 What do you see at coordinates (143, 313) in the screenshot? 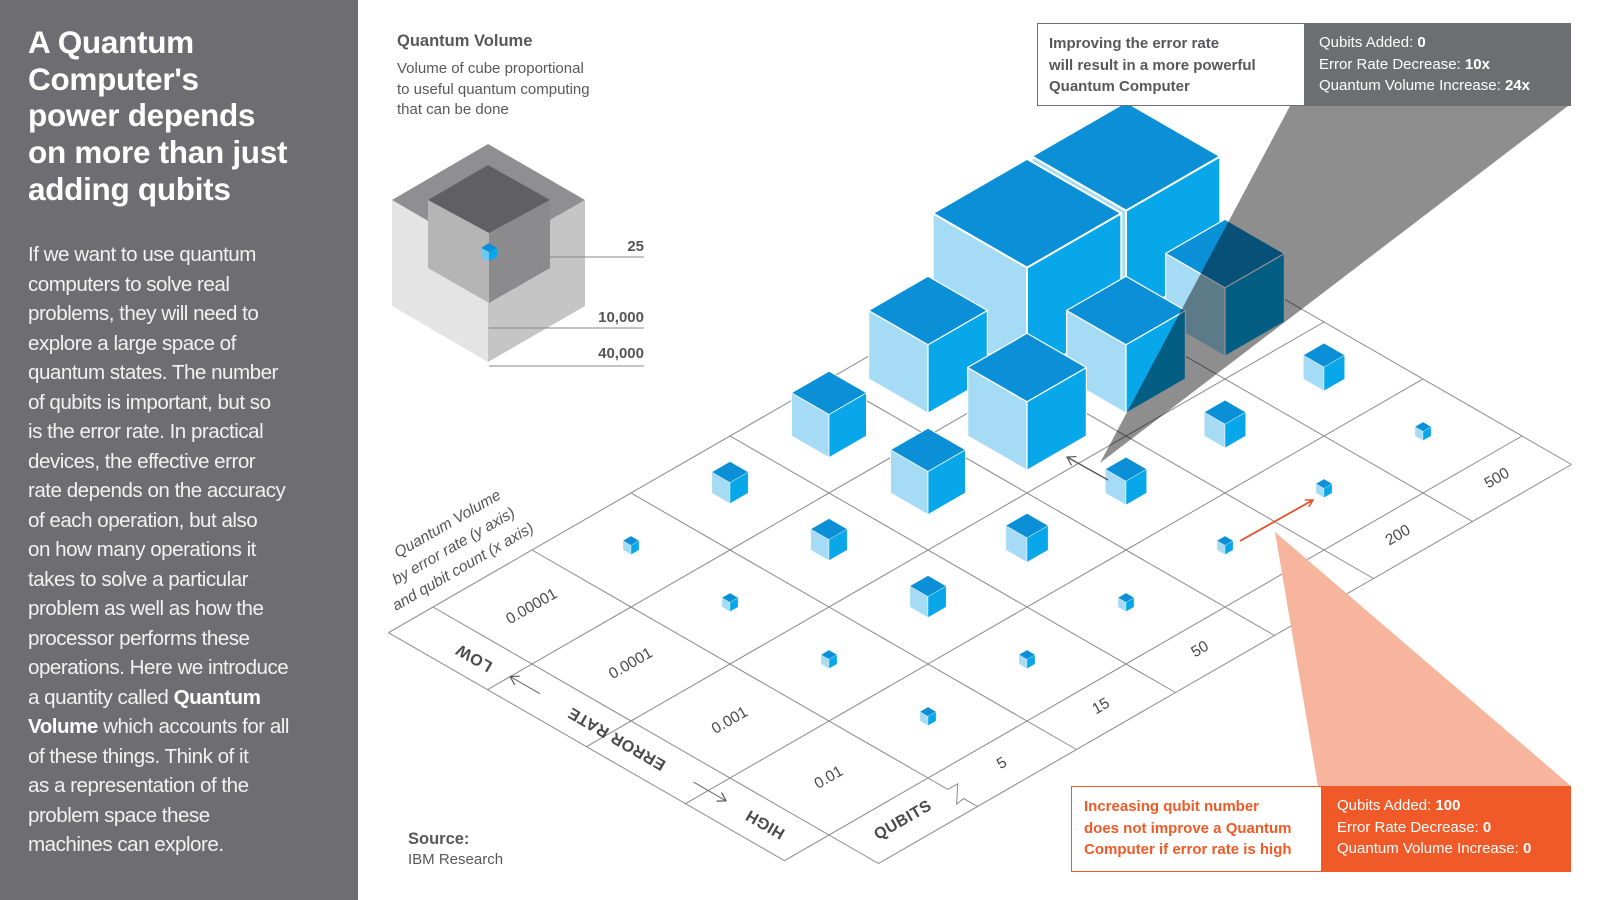
I see `text: problems, they will need to` at bounding box center [143, 313].